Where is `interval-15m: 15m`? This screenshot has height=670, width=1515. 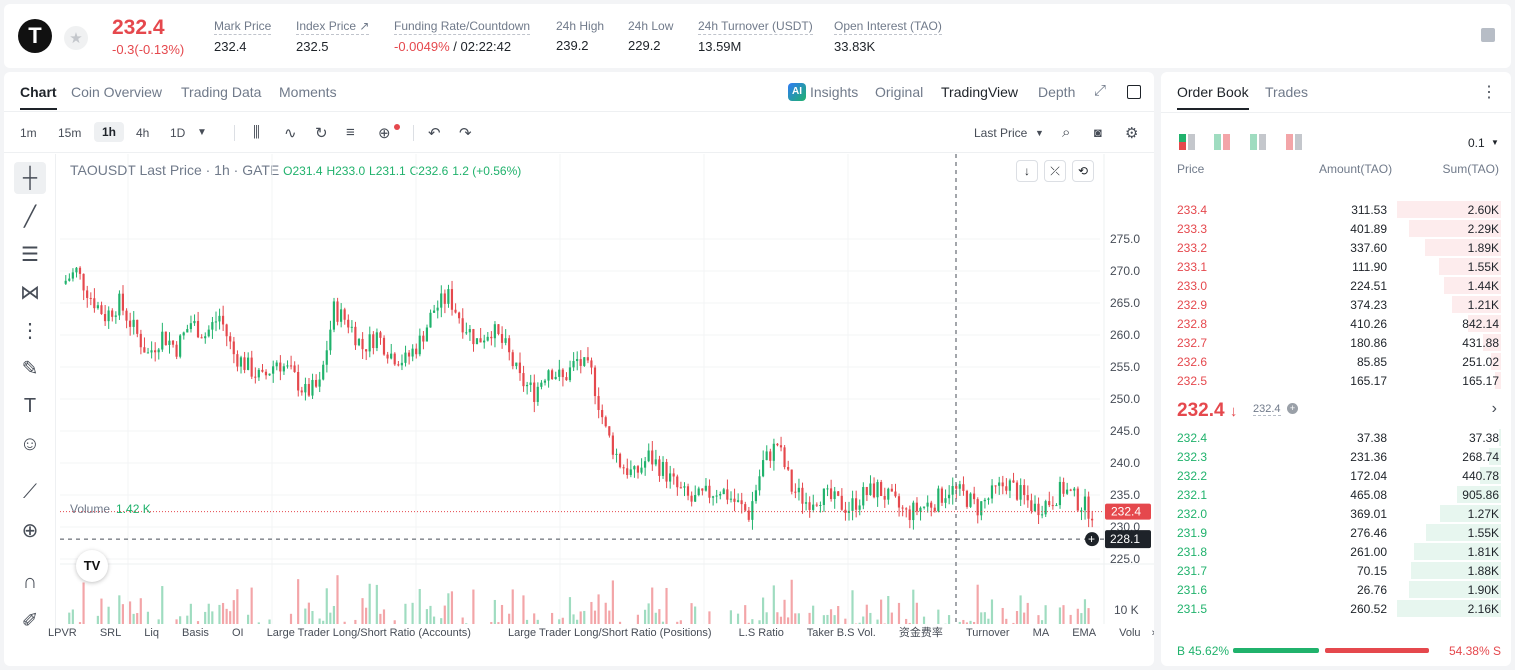 interval-15m: 15m is located at coordinates (70, 133).